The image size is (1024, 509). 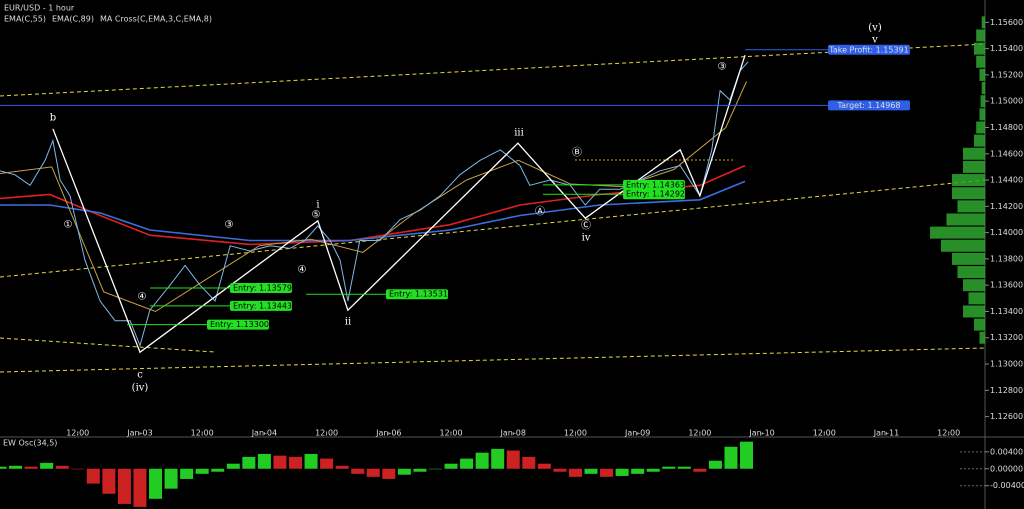 I want to click on entry-label: Entry: 1.13531, so click(x=418, y=294).